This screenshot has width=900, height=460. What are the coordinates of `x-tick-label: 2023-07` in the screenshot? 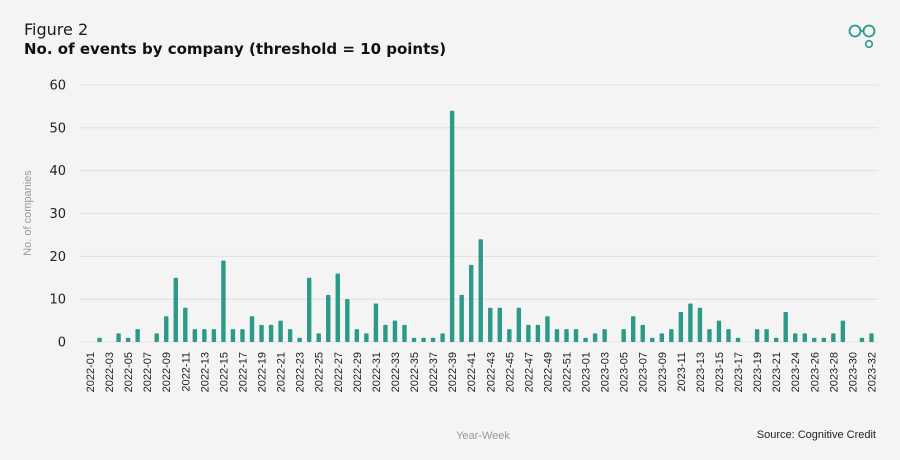 It's located at (644, 372).